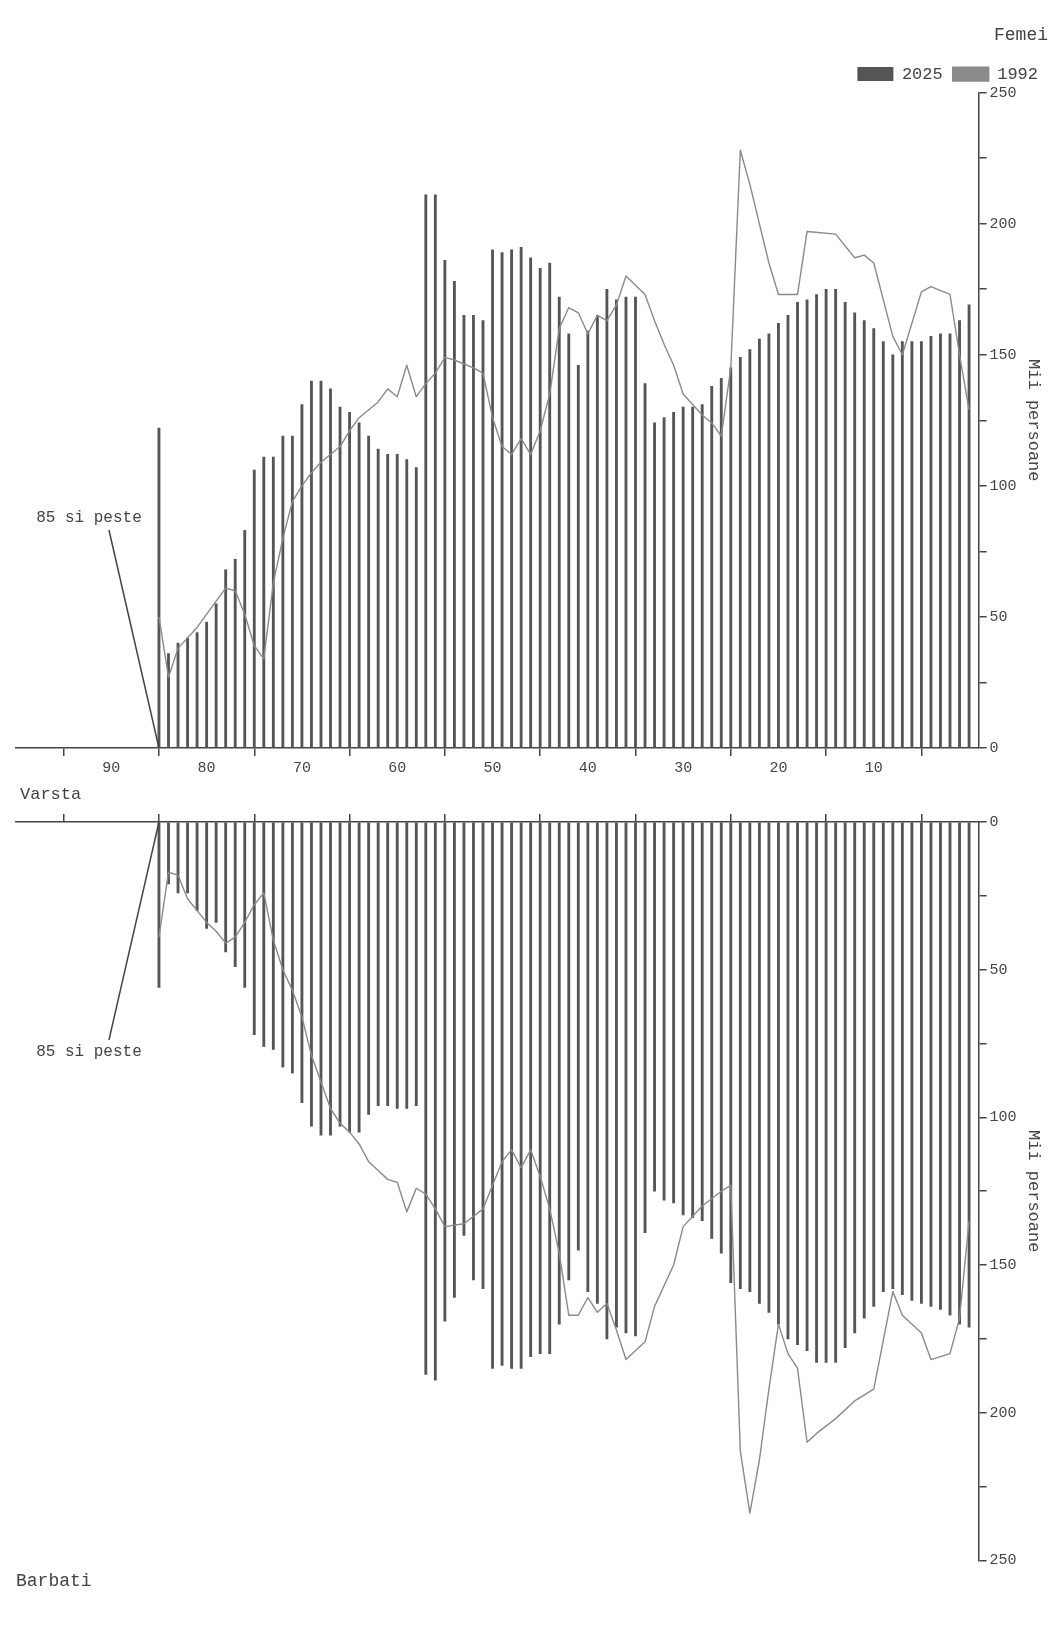 This screenshot has width=1064, height=1627. Describe the element at coordinates (397, 768) in the screenshot. I see `x-tick-label: 60` at that location.